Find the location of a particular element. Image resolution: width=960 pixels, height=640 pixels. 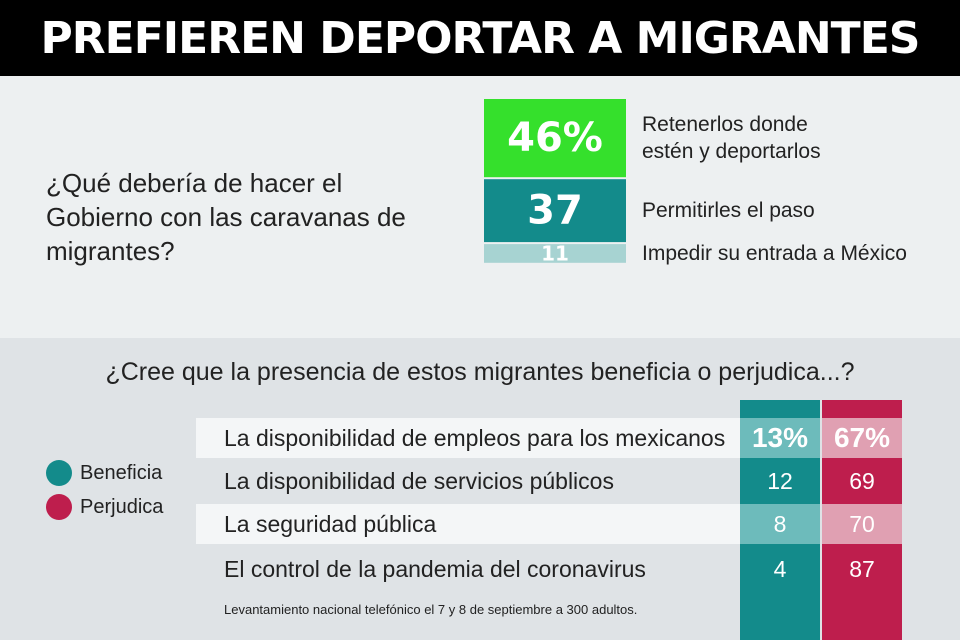

table-row: La disponibilidad de servicios públicos is located at coordinates (468, 481).